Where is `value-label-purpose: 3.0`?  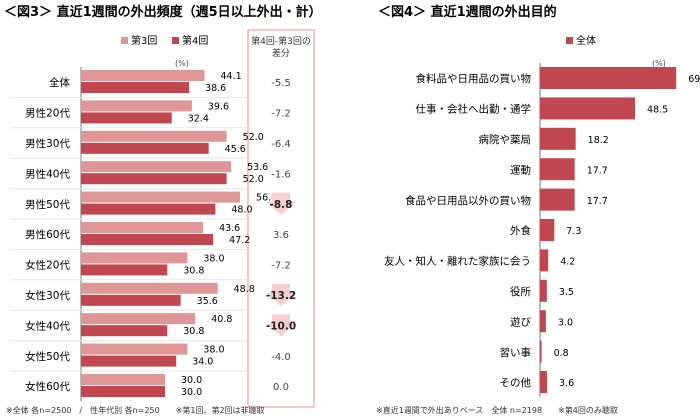 value-label-purpose: 3.0 is located at coordinates (565, 322).